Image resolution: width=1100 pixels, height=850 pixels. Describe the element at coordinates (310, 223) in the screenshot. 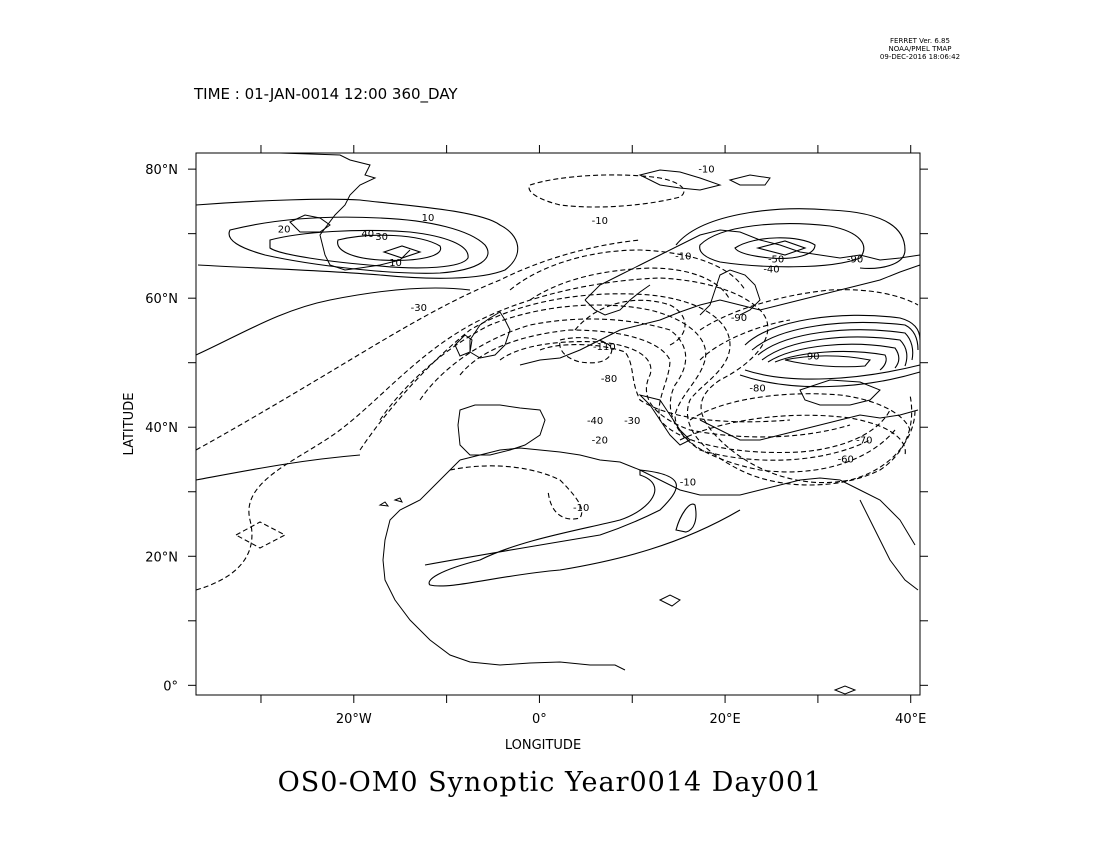

I see `coastline-iceland` at that location.